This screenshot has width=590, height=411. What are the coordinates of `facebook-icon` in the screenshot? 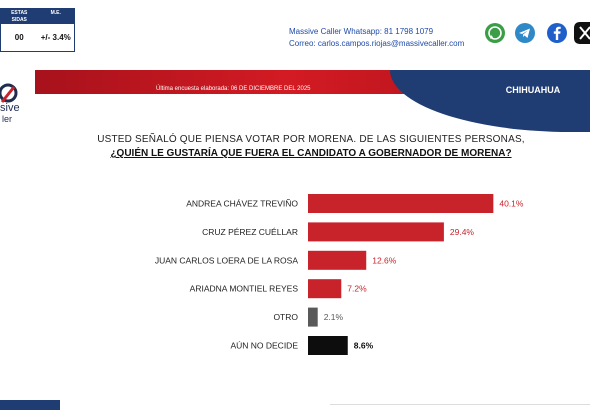 It's located at (557, 33).